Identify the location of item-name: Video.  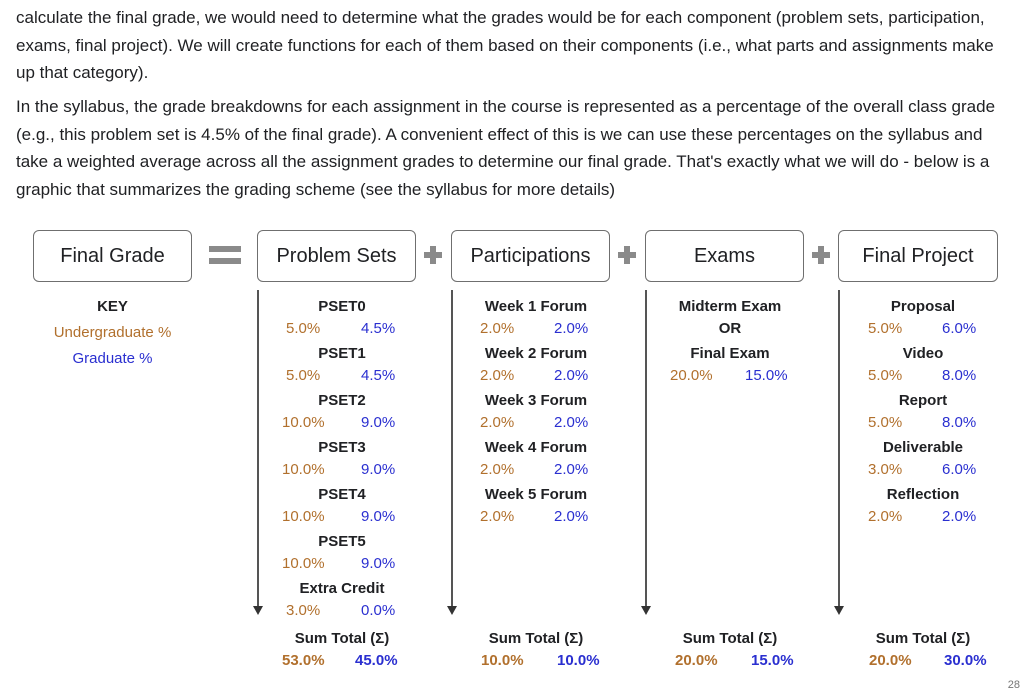
(923, 353).